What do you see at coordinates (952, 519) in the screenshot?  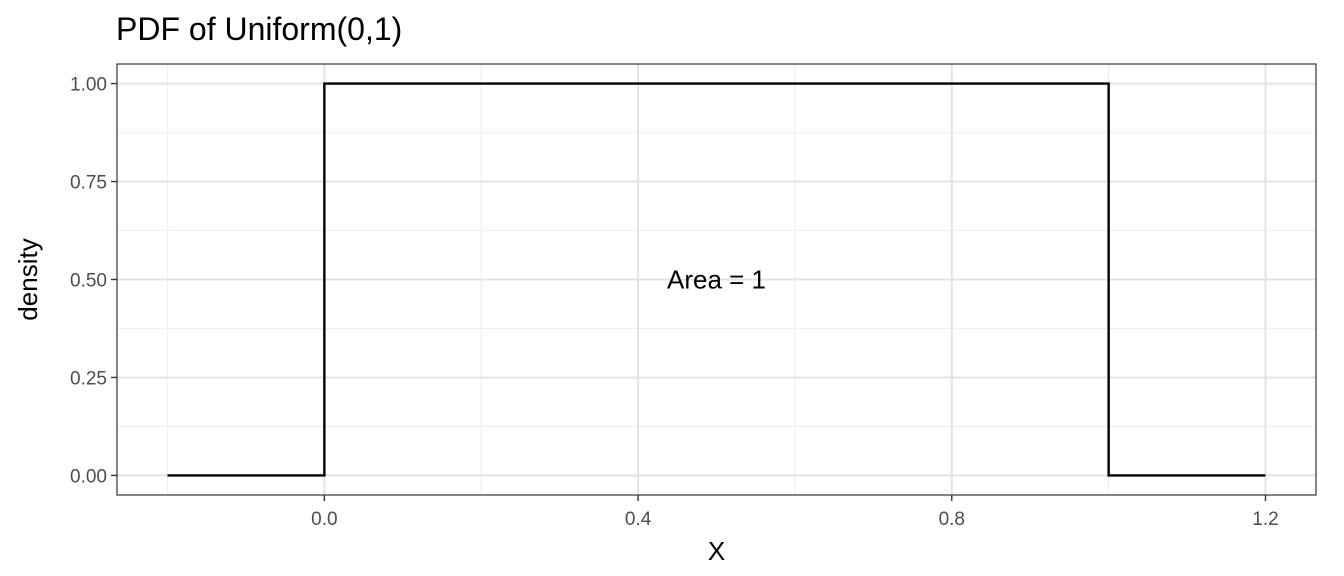 I see `x-tick-label: 0.8` at bounding box center [952, 519].